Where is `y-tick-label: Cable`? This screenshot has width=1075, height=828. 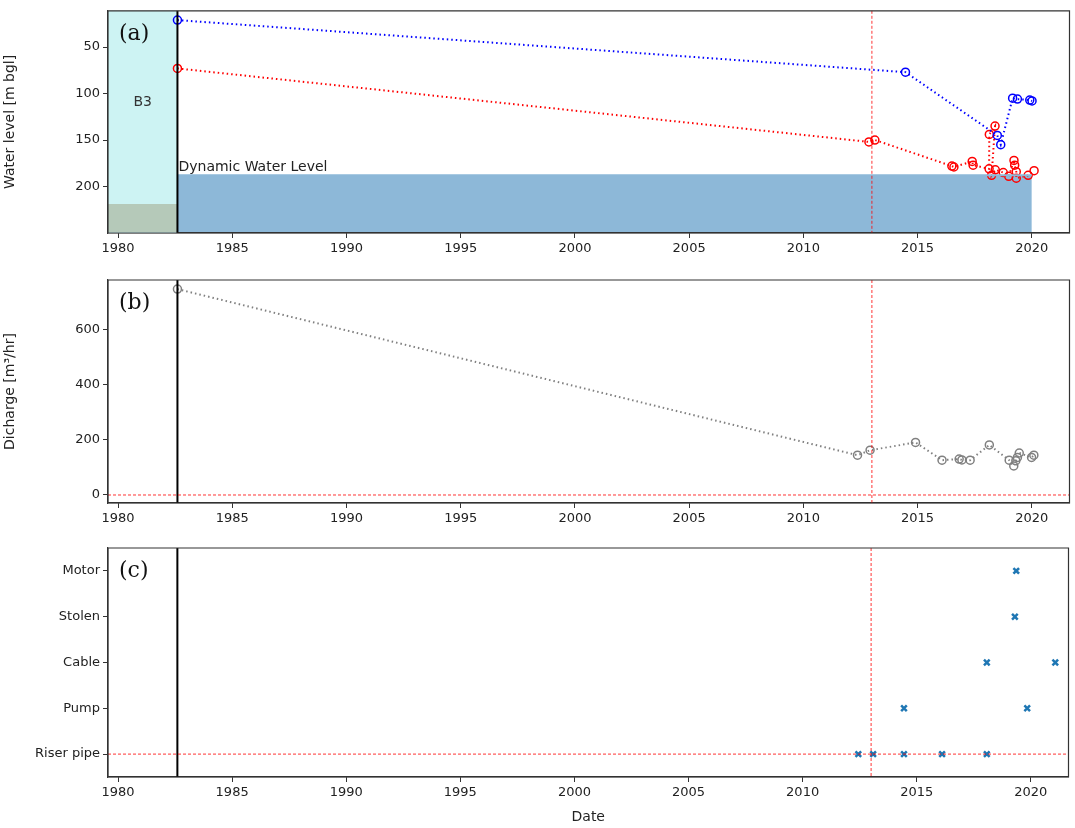 y-tick-label: Cable is located at coordinates (81, 661).